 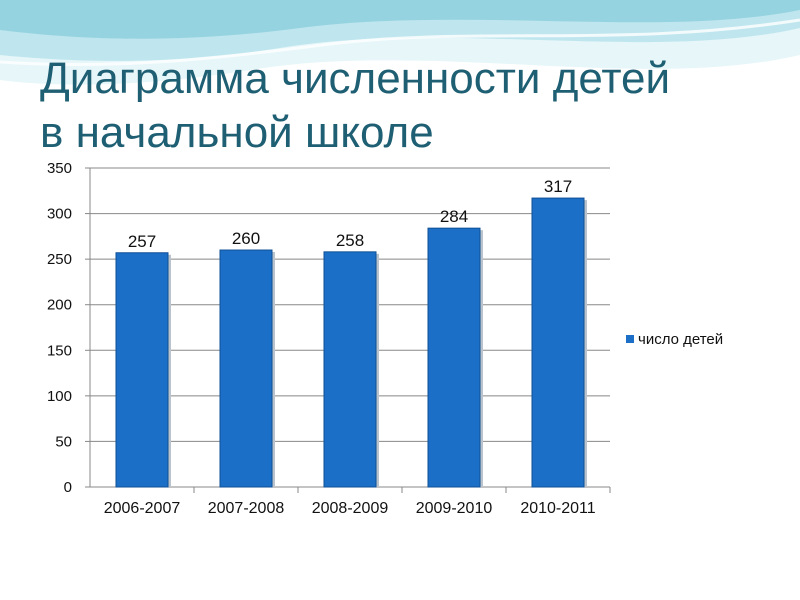 I want to click on slide-title-line-2: в начальной школе, so click(x=237, y=132).